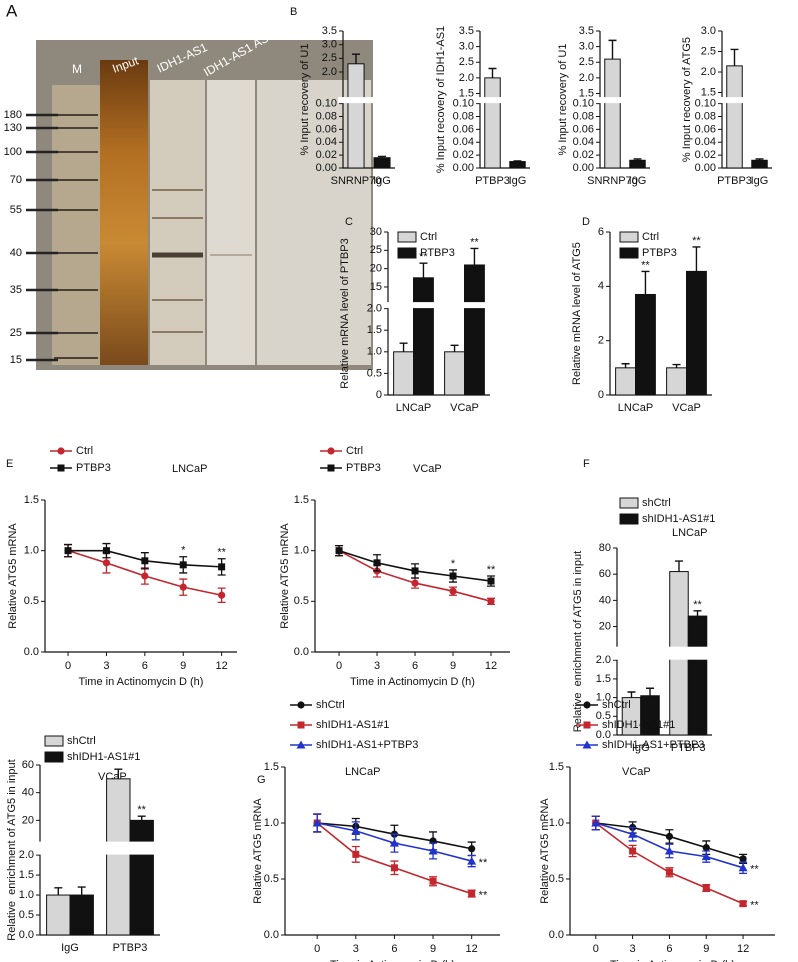 This screenshot has height=962, width=798. What do you see at coordinates (16, 360) in the screenshot?
I see `marker-size-label: 15` at bounding box center [16, 360].